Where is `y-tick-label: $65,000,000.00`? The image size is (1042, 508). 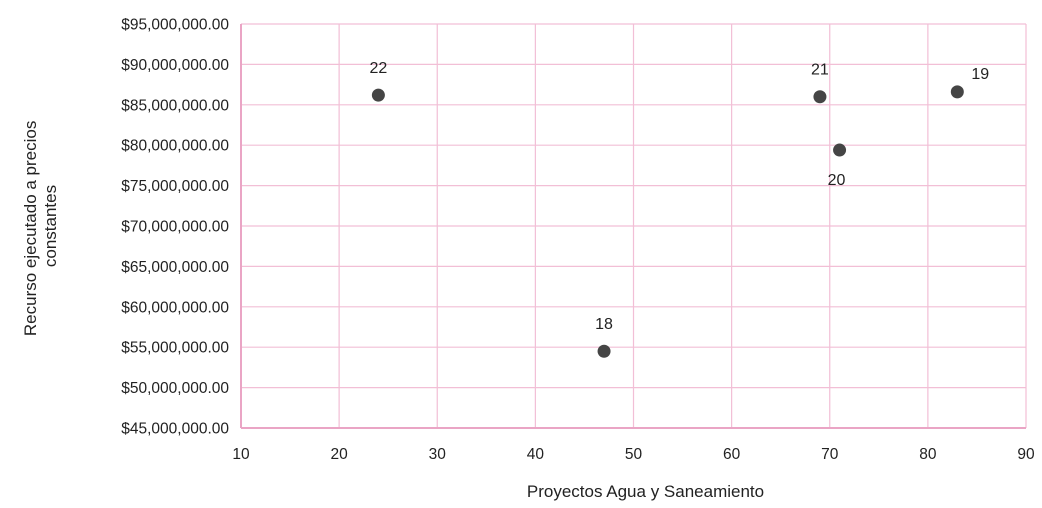 y-tick-label: $65,000,000.00 is located at coordinates (175, 267).